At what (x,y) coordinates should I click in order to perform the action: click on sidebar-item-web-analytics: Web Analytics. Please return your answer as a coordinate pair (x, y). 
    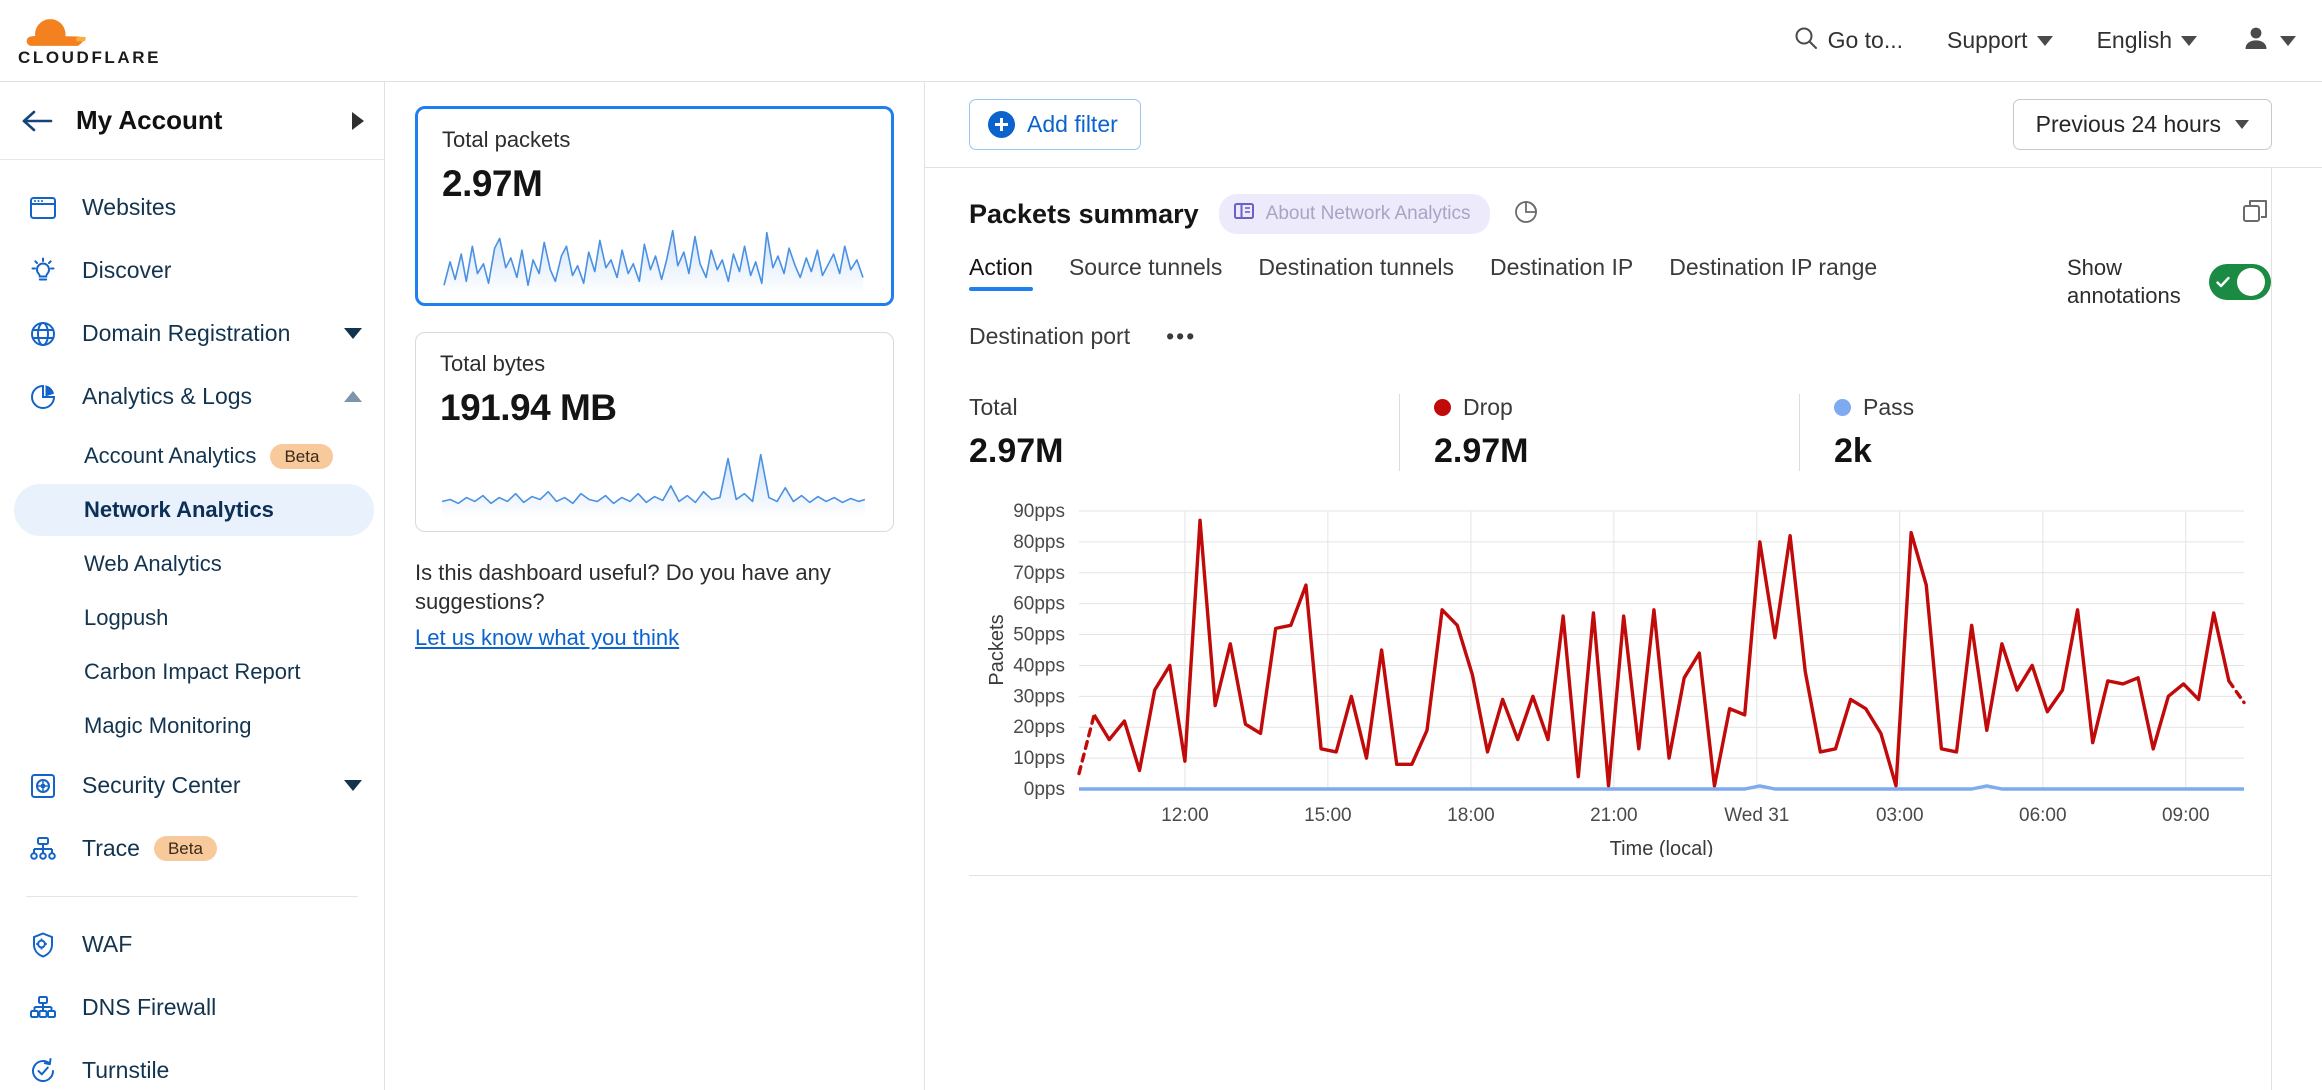
    Looking at the image, I should click on (194, 564).